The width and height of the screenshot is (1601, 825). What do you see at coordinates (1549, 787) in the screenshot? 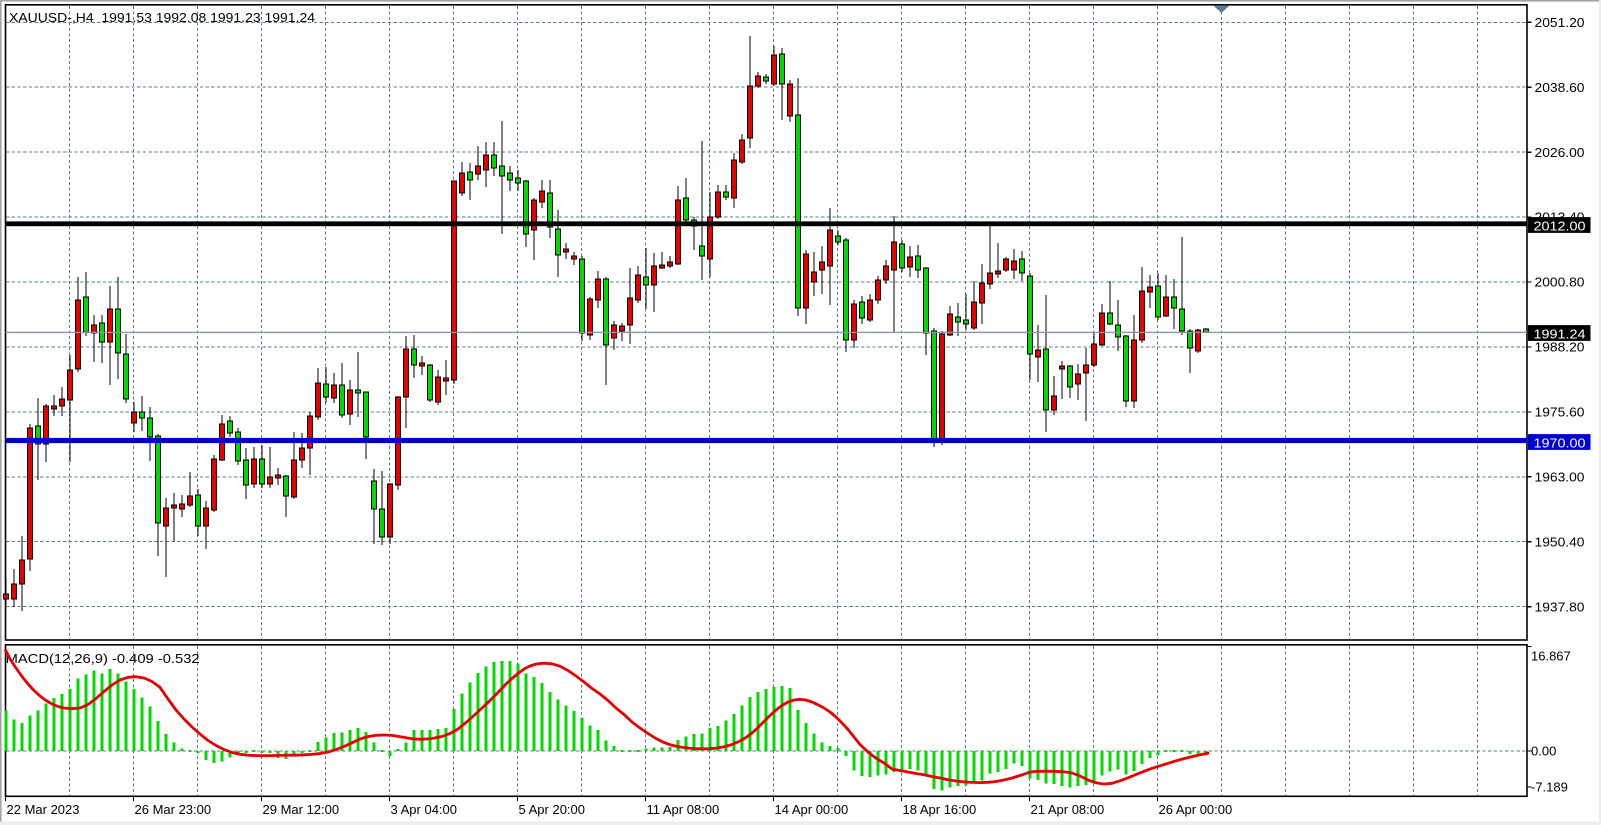
I see `svg-text: -7.189` at bounding box center [1549, 787].